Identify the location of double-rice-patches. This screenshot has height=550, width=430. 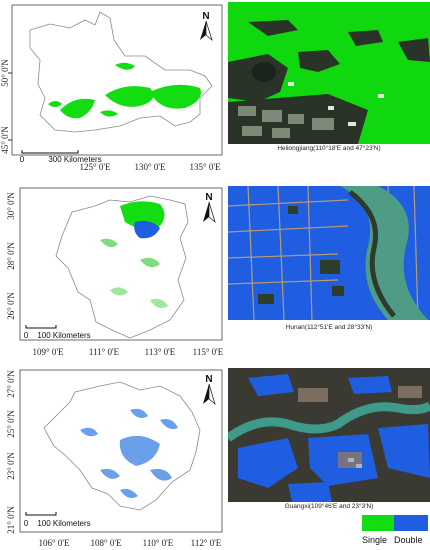
(129, 453).